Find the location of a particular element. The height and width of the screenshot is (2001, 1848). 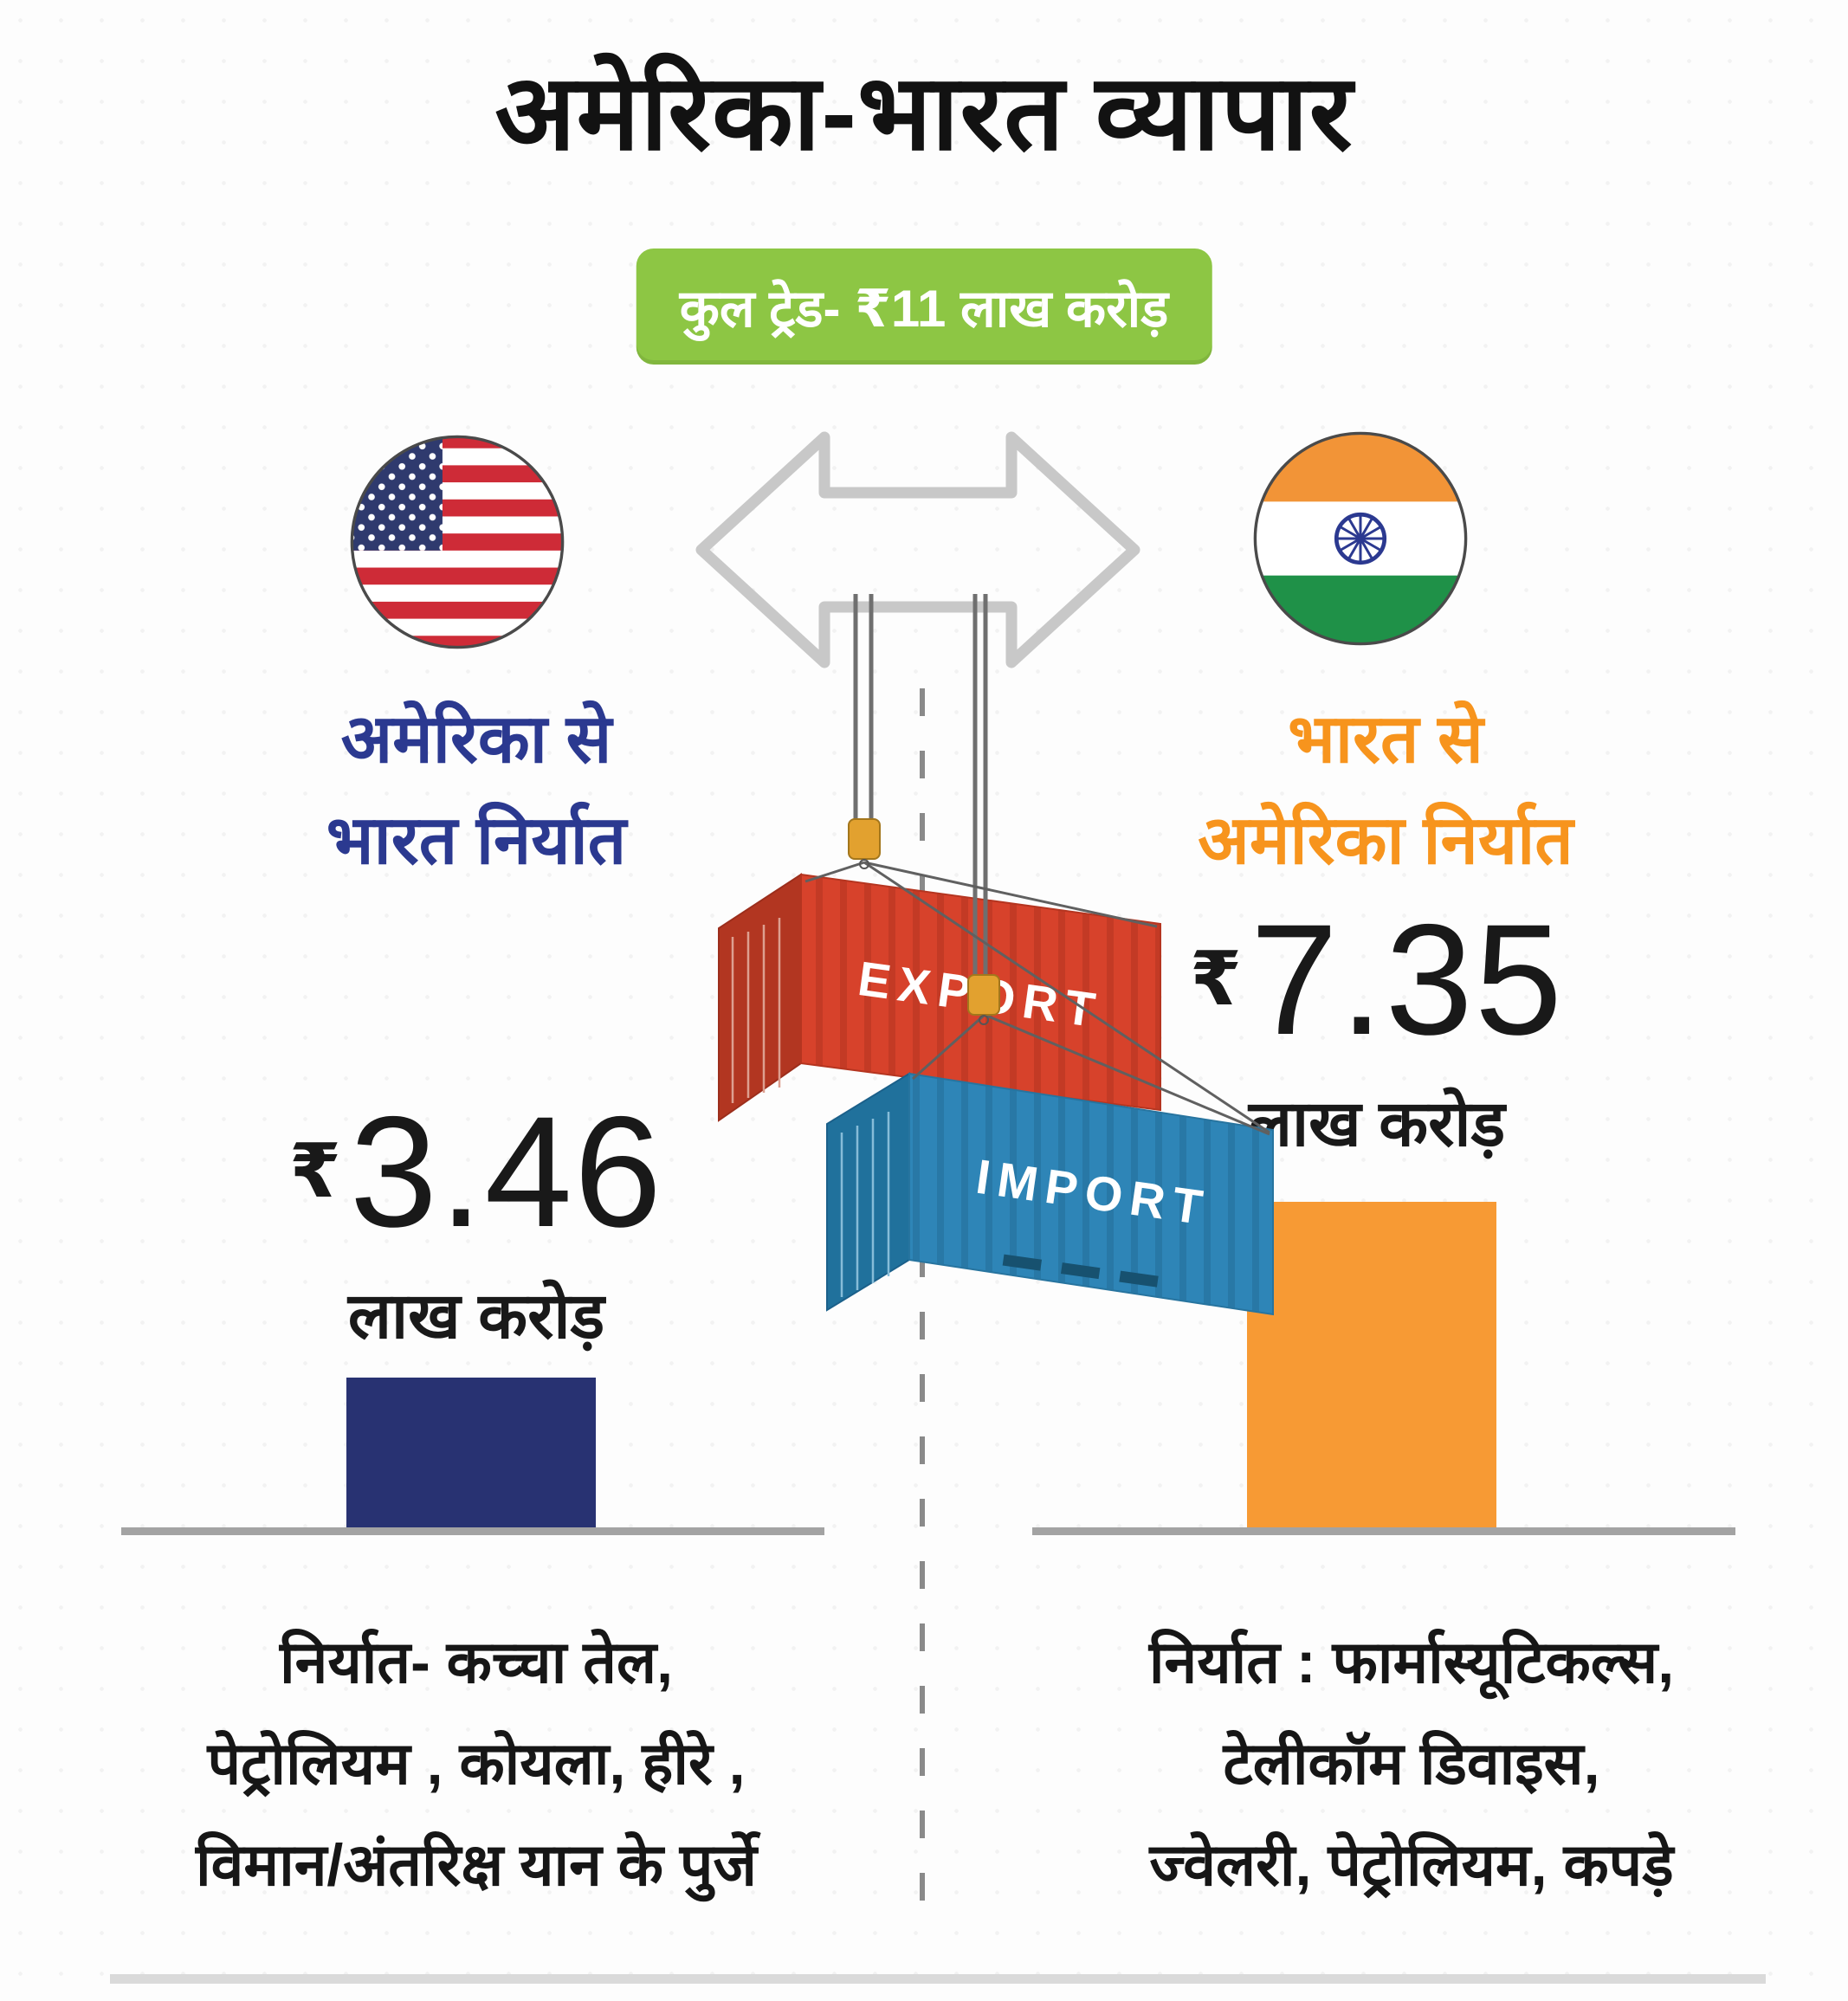

cargo-containers-graphic: EXPORT IMPORT is located at coordinates (974, 953).